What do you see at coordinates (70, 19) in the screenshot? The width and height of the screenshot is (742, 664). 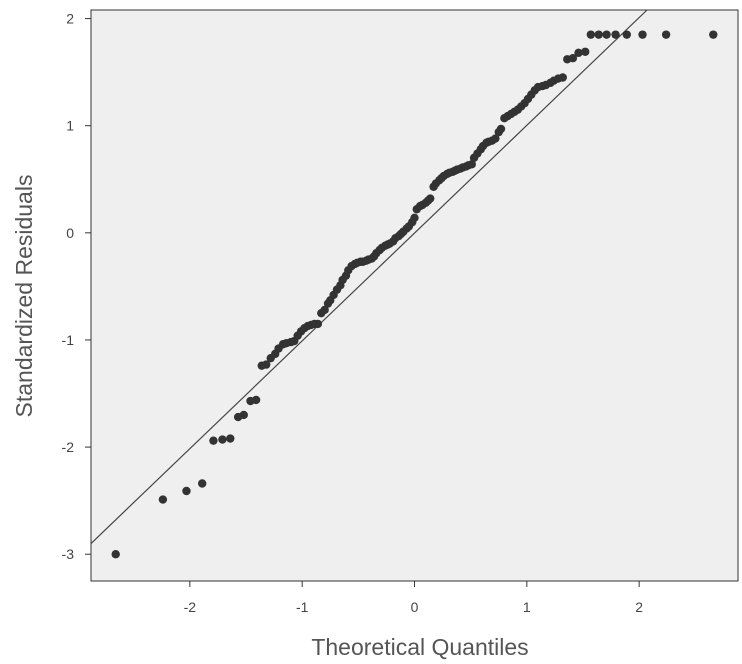 I see `y-tick-label: 2` at bounding box center [70, 19].